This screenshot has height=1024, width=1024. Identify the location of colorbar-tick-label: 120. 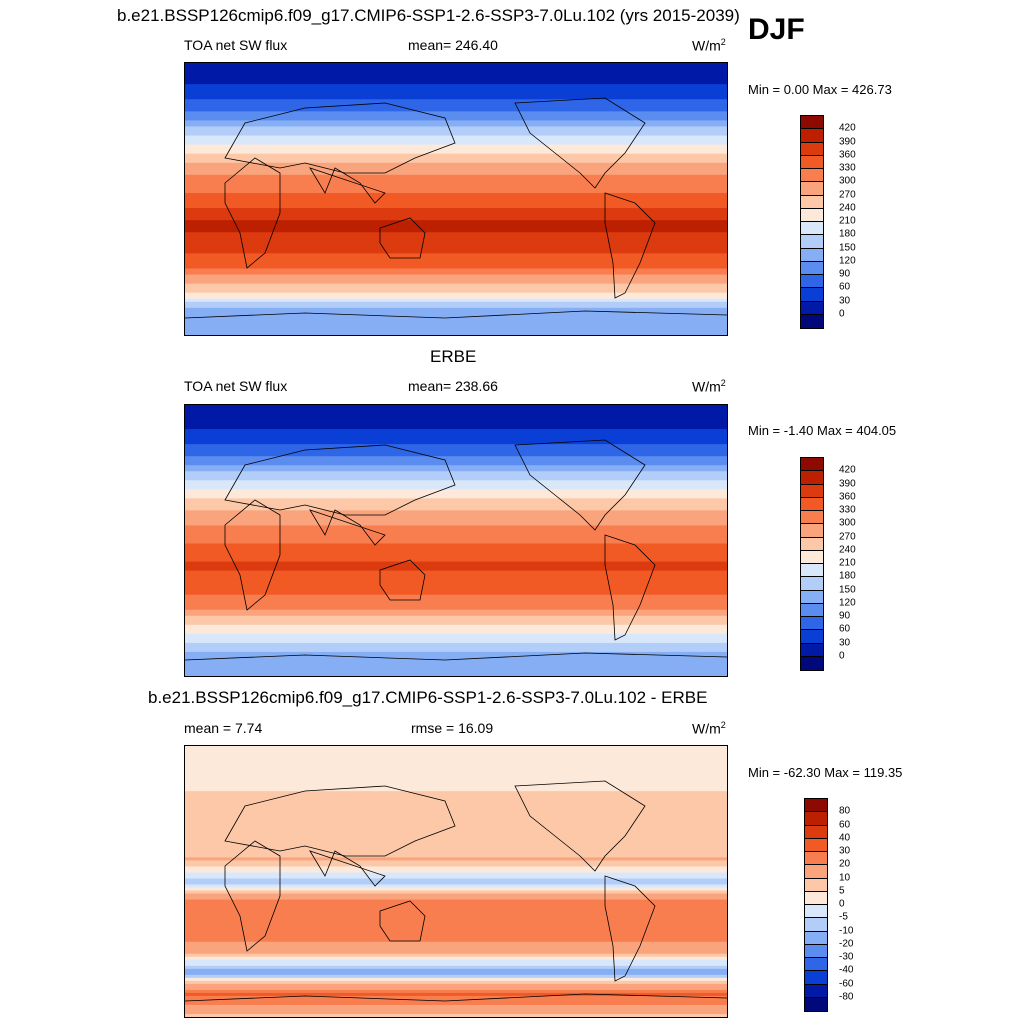
(847, 261).